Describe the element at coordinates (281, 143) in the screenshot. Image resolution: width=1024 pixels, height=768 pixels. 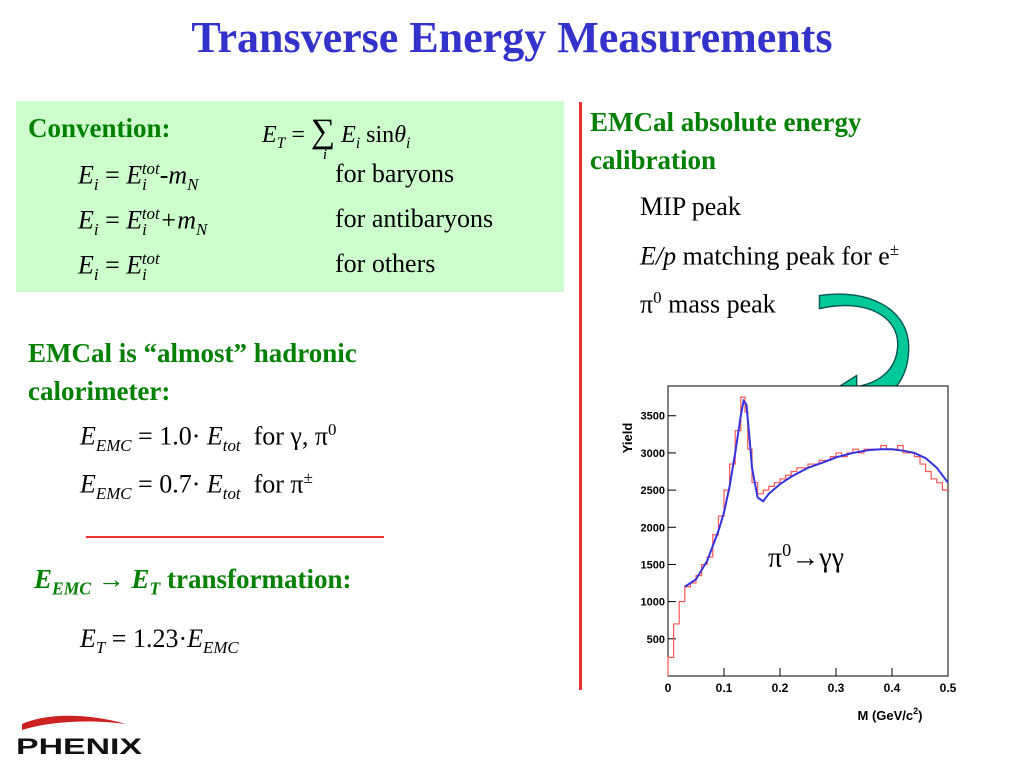
I see `formula-lhs-sub: T` at that location.